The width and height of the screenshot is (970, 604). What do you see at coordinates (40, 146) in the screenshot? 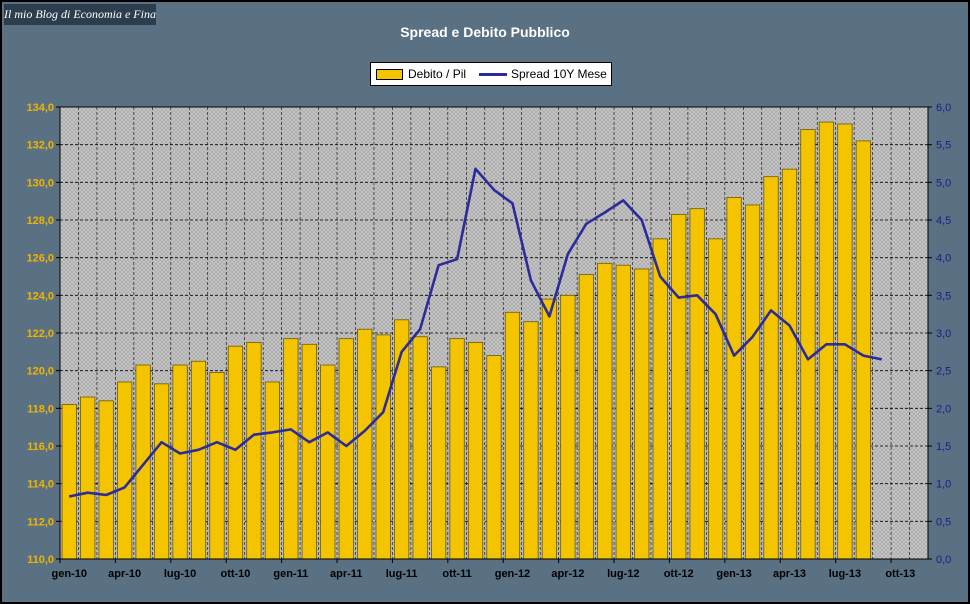
I see `y-left-tick-label: 132,0` at bounding box center [40, 146].